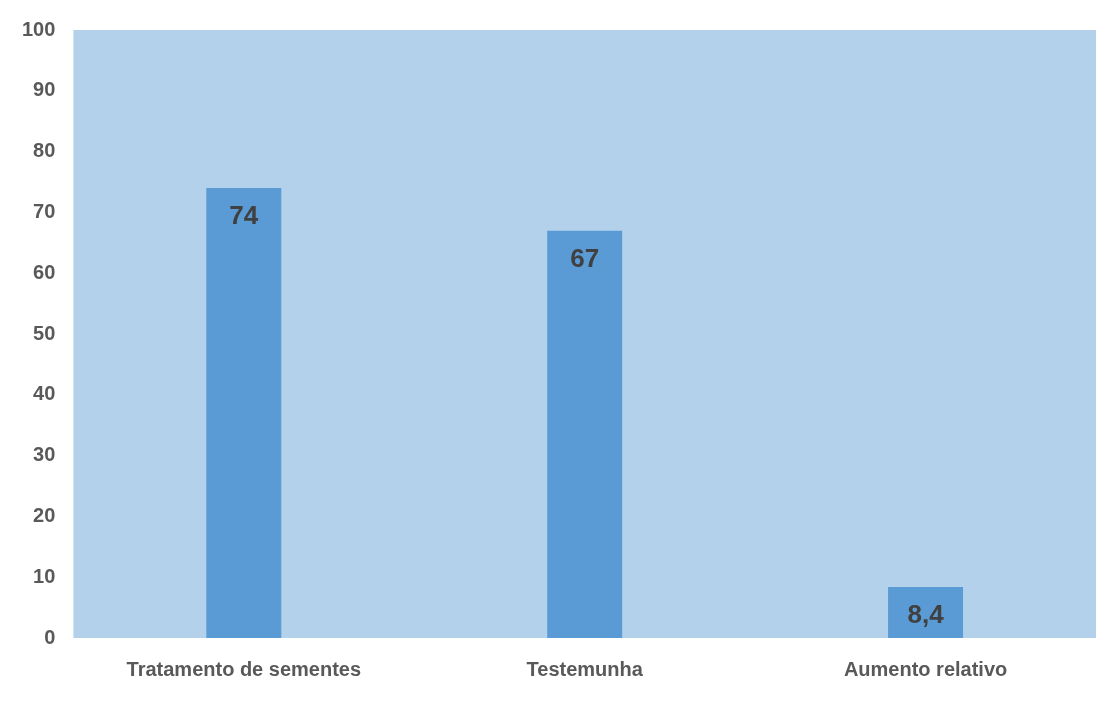  Describe the element at coordinates (44, 332) in the screenshot. I see `y-tick-label: 50` at that location.